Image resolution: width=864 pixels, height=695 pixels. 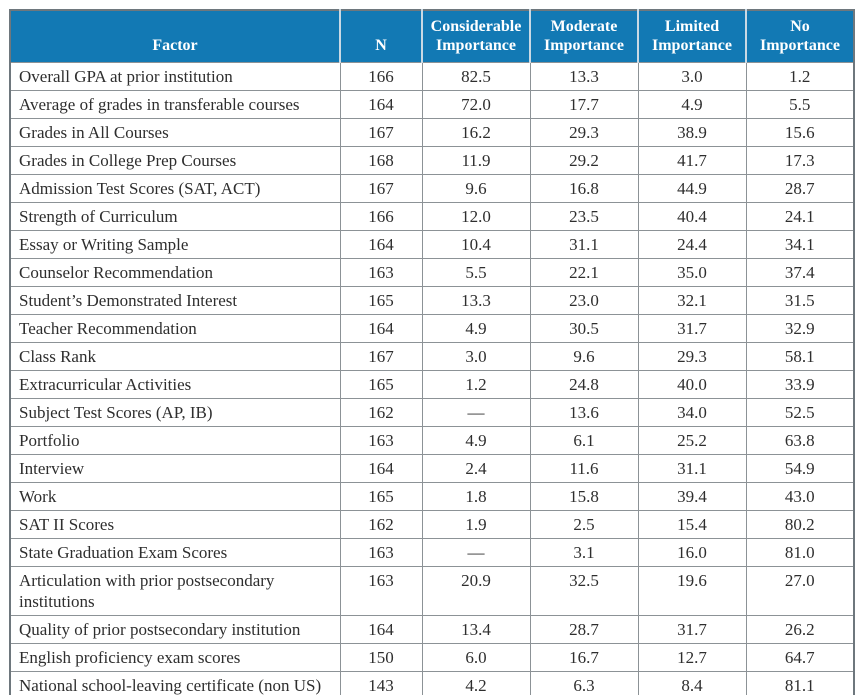 I want to click on factor-cell: Grades in College Prep Courses, so click(x=175, y=160).